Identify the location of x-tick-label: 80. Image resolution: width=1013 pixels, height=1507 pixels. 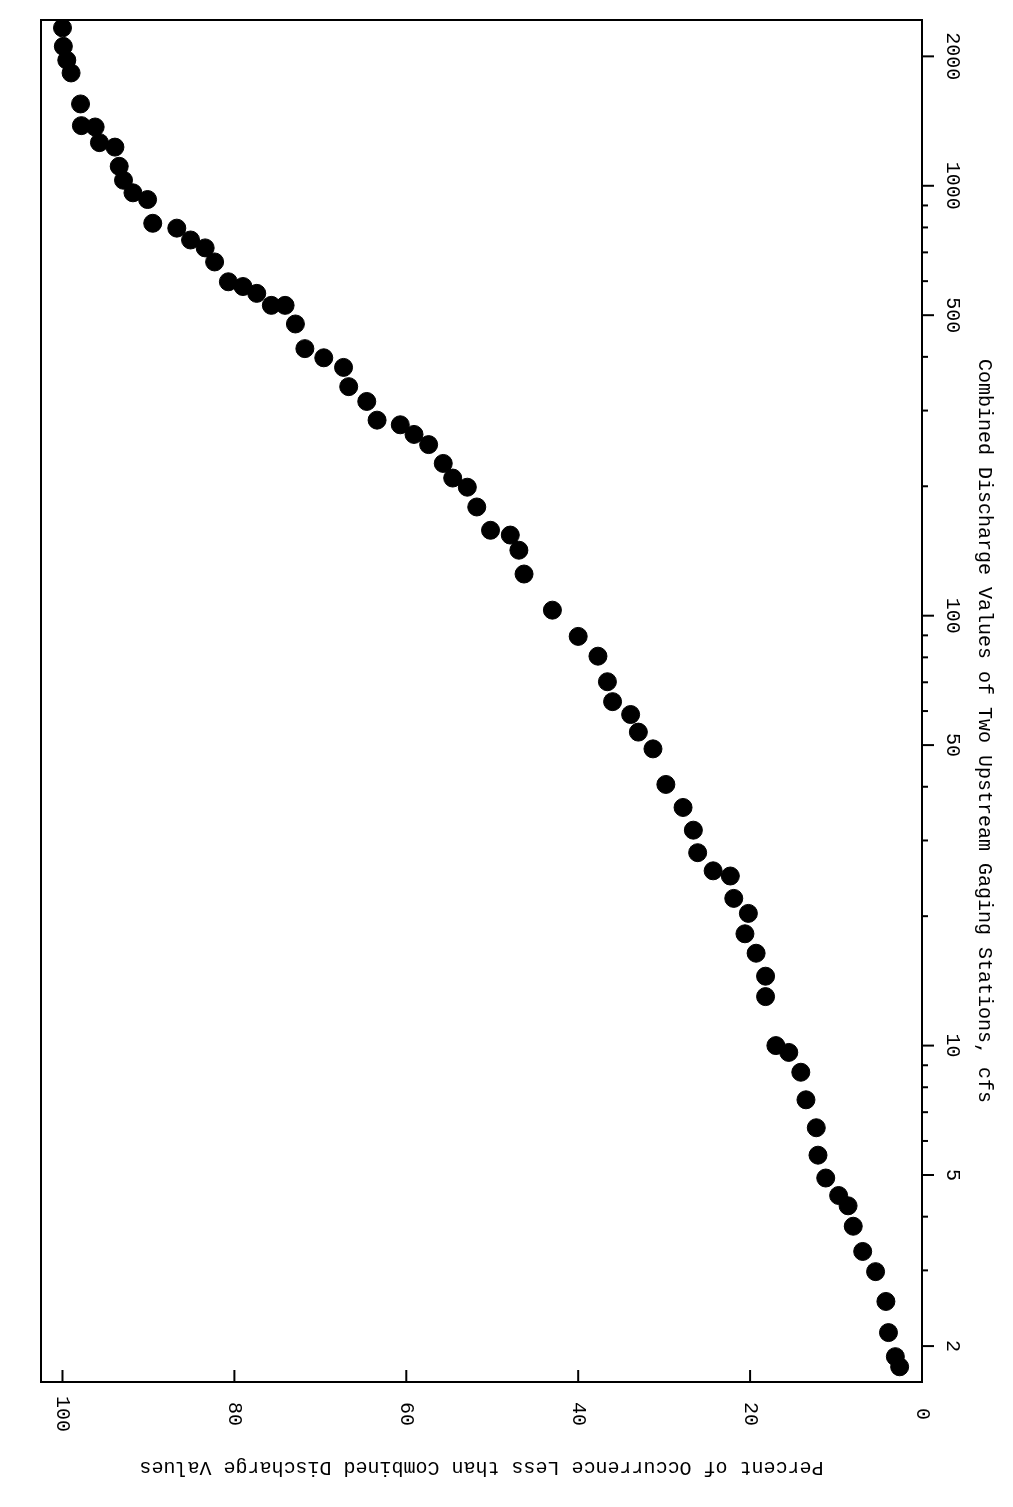
(235, 1414).